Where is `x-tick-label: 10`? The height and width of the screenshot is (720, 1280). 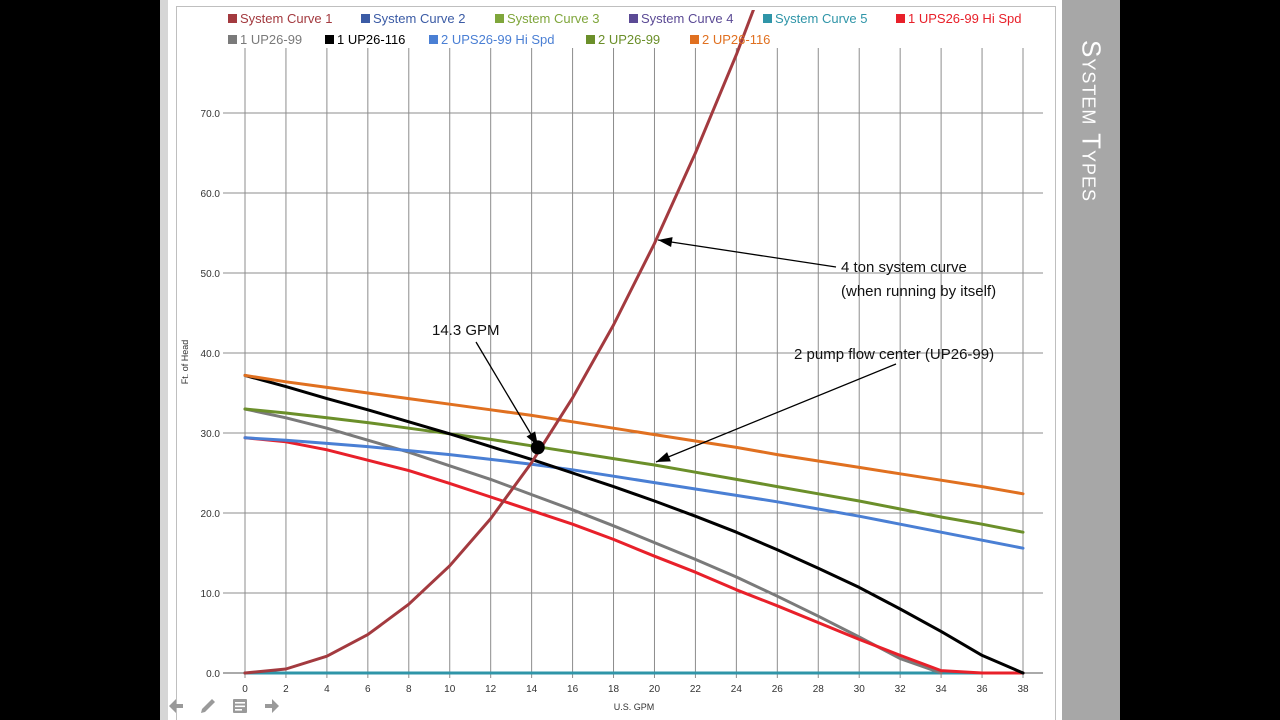
x-tick-label: 10 is located at coordinates (450, 689).